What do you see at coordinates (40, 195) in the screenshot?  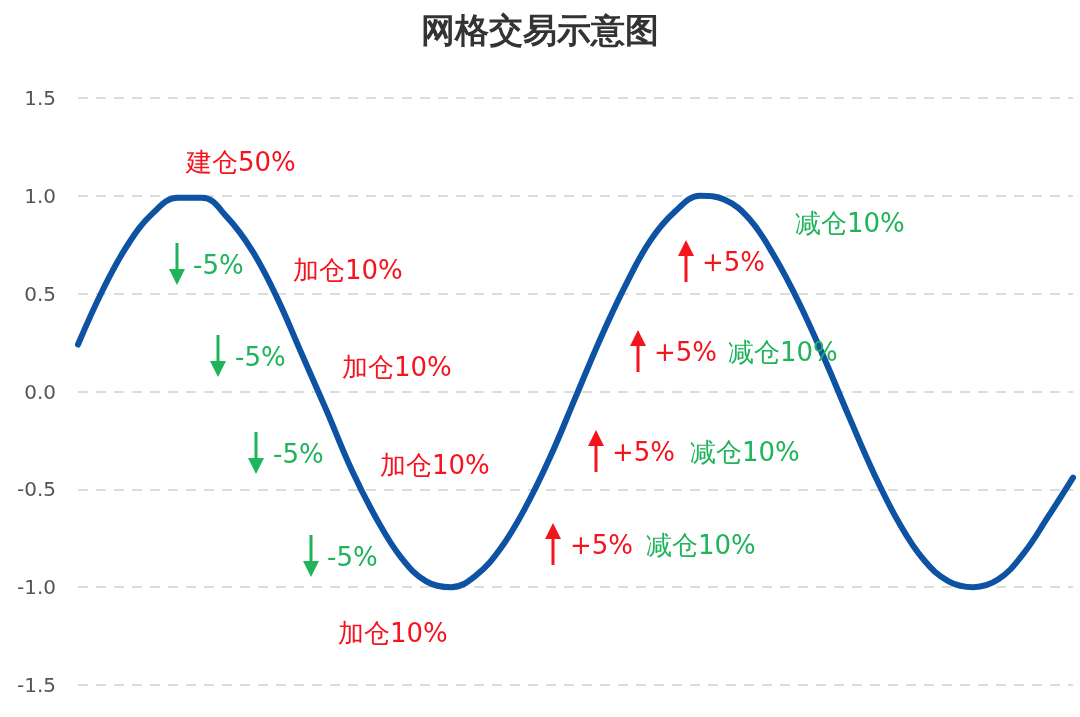 I see `y-tick-label: 1.0` at bounding box center [40, 195].